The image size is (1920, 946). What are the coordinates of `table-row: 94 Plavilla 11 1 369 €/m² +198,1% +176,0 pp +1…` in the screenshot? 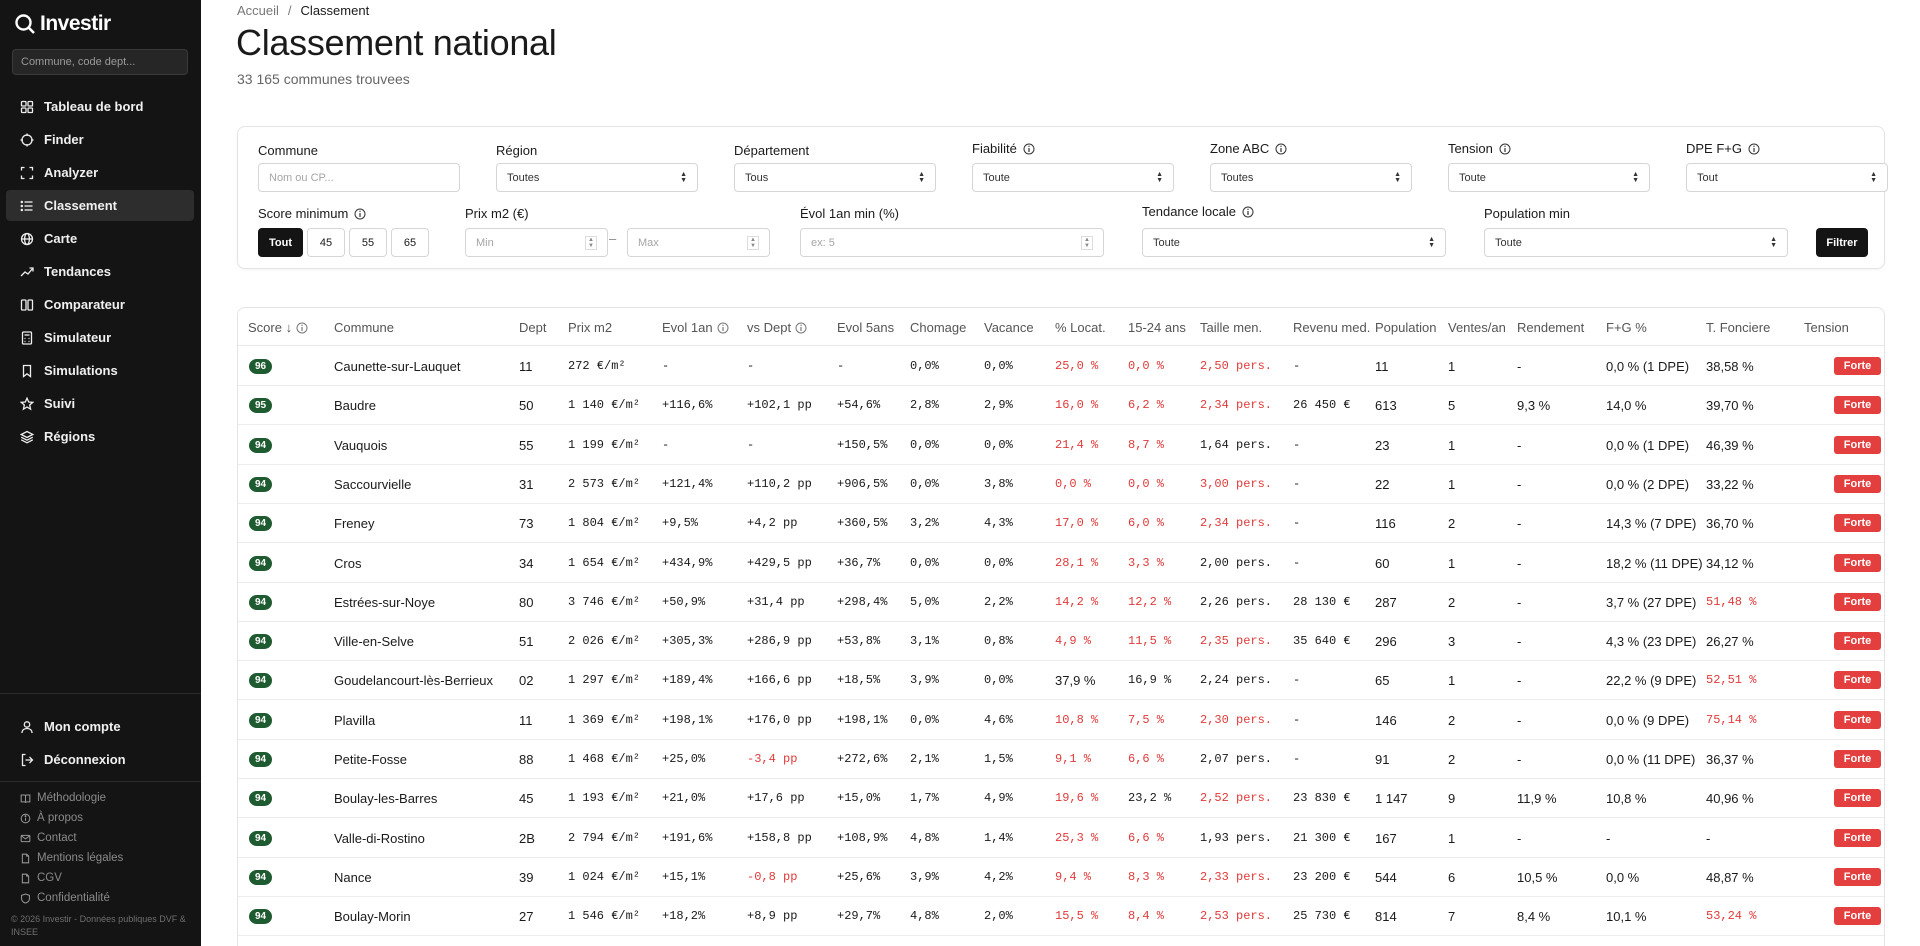 It's located at (1061, 720).